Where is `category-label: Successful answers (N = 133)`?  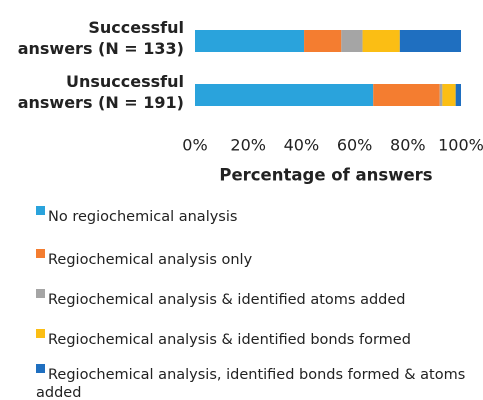 category-label: Successful answers (N = 133) is located at coordinates (100, 38).